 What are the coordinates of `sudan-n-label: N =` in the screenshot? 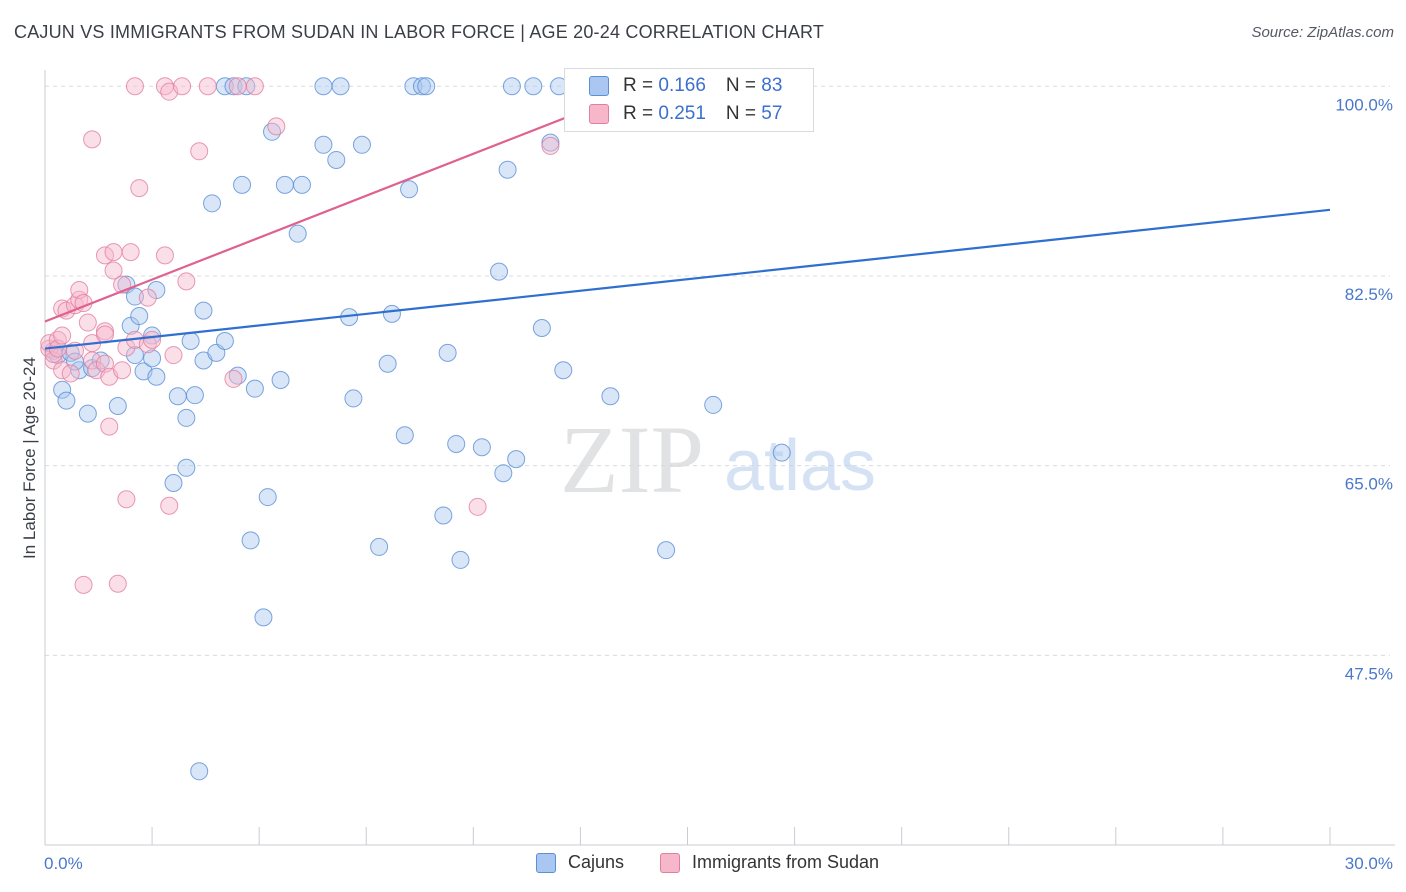 It's located at (743, 113).